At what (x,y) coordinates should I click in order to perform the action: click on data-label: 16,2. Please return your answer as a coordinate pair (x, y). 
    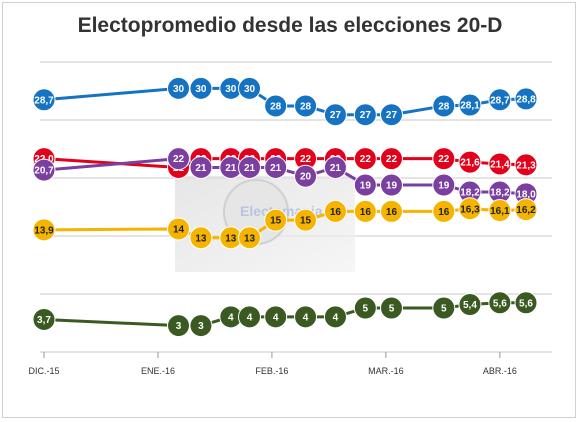
    Looking at the image, I should click on (526, 210).